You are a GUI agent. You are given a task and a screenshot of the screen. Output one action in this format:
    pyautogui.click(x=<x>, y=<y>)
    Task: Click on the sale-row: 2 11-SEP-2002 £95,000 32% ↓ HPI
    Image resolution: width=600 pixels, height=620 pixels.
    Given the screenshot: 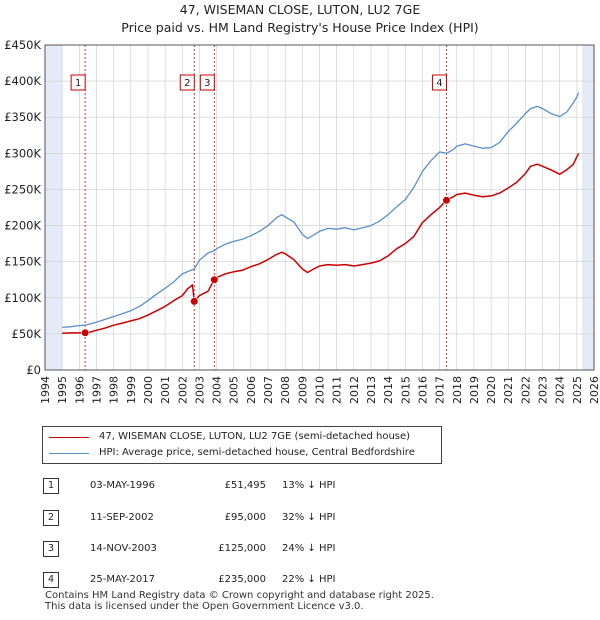 What is the action you would take?
    pyautogui.click(x=300, y=518)
    